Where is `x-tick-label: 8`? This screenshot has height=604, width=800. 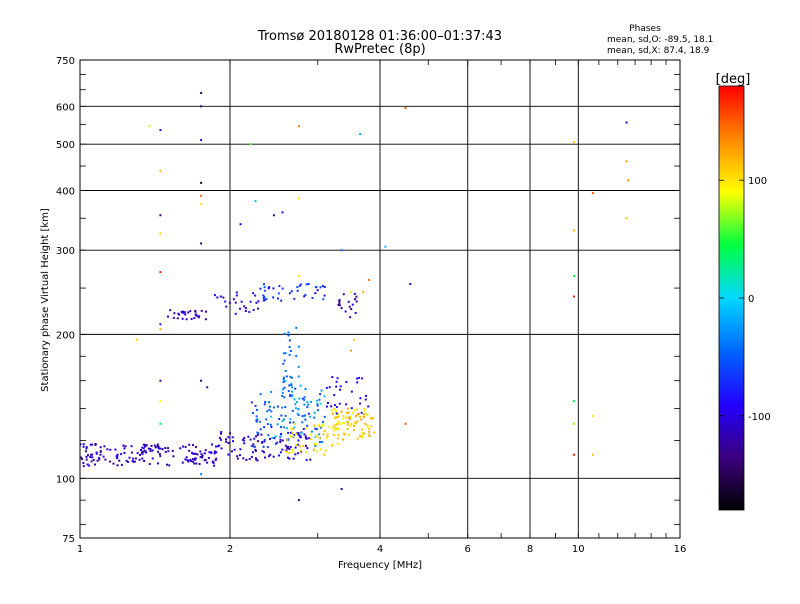
x-tick-label: 8 is located at coordinates (530, 549).